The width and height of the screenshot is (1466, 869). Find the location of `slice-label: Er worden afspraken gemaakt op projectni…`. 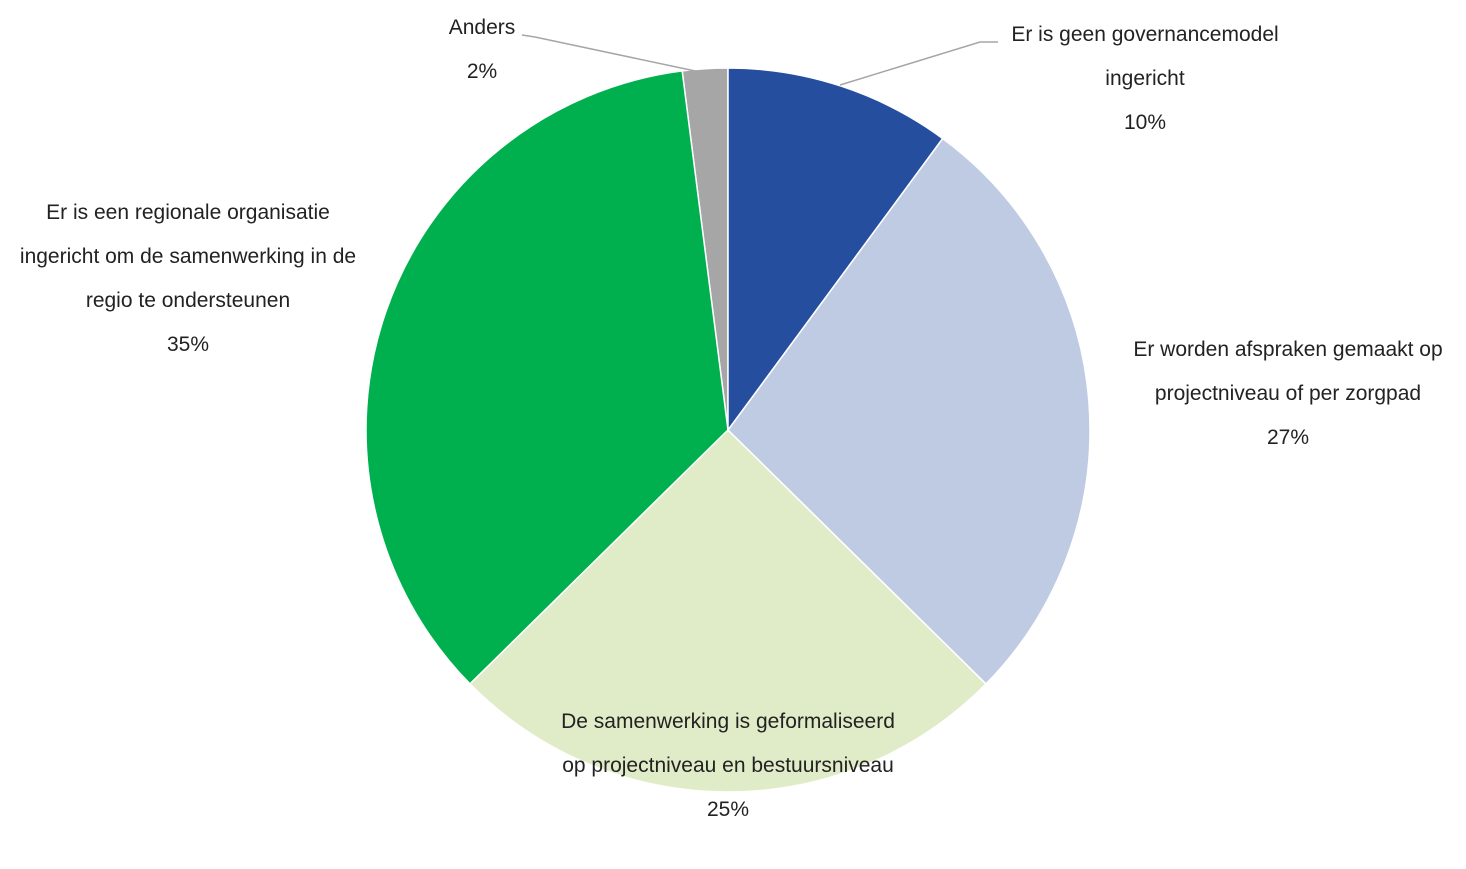

slice-label: Er worden afspraken gemaakt op projectni… is located at coordinates (1288, 394).